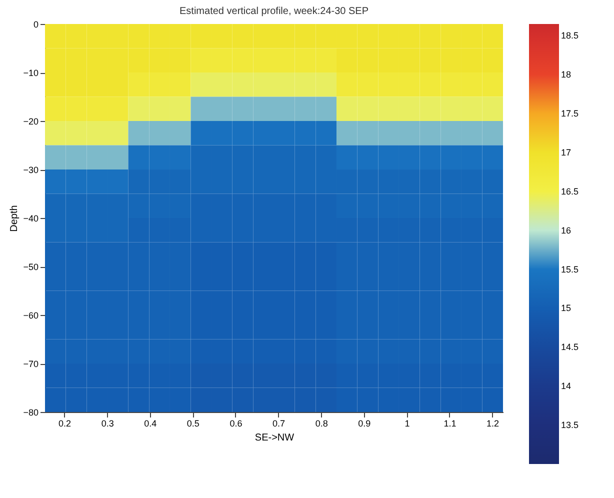 Image resolution: width=614 pixels, height=498 pixels. I want to click on color-bar-label: 15.5, so click(570, 269).